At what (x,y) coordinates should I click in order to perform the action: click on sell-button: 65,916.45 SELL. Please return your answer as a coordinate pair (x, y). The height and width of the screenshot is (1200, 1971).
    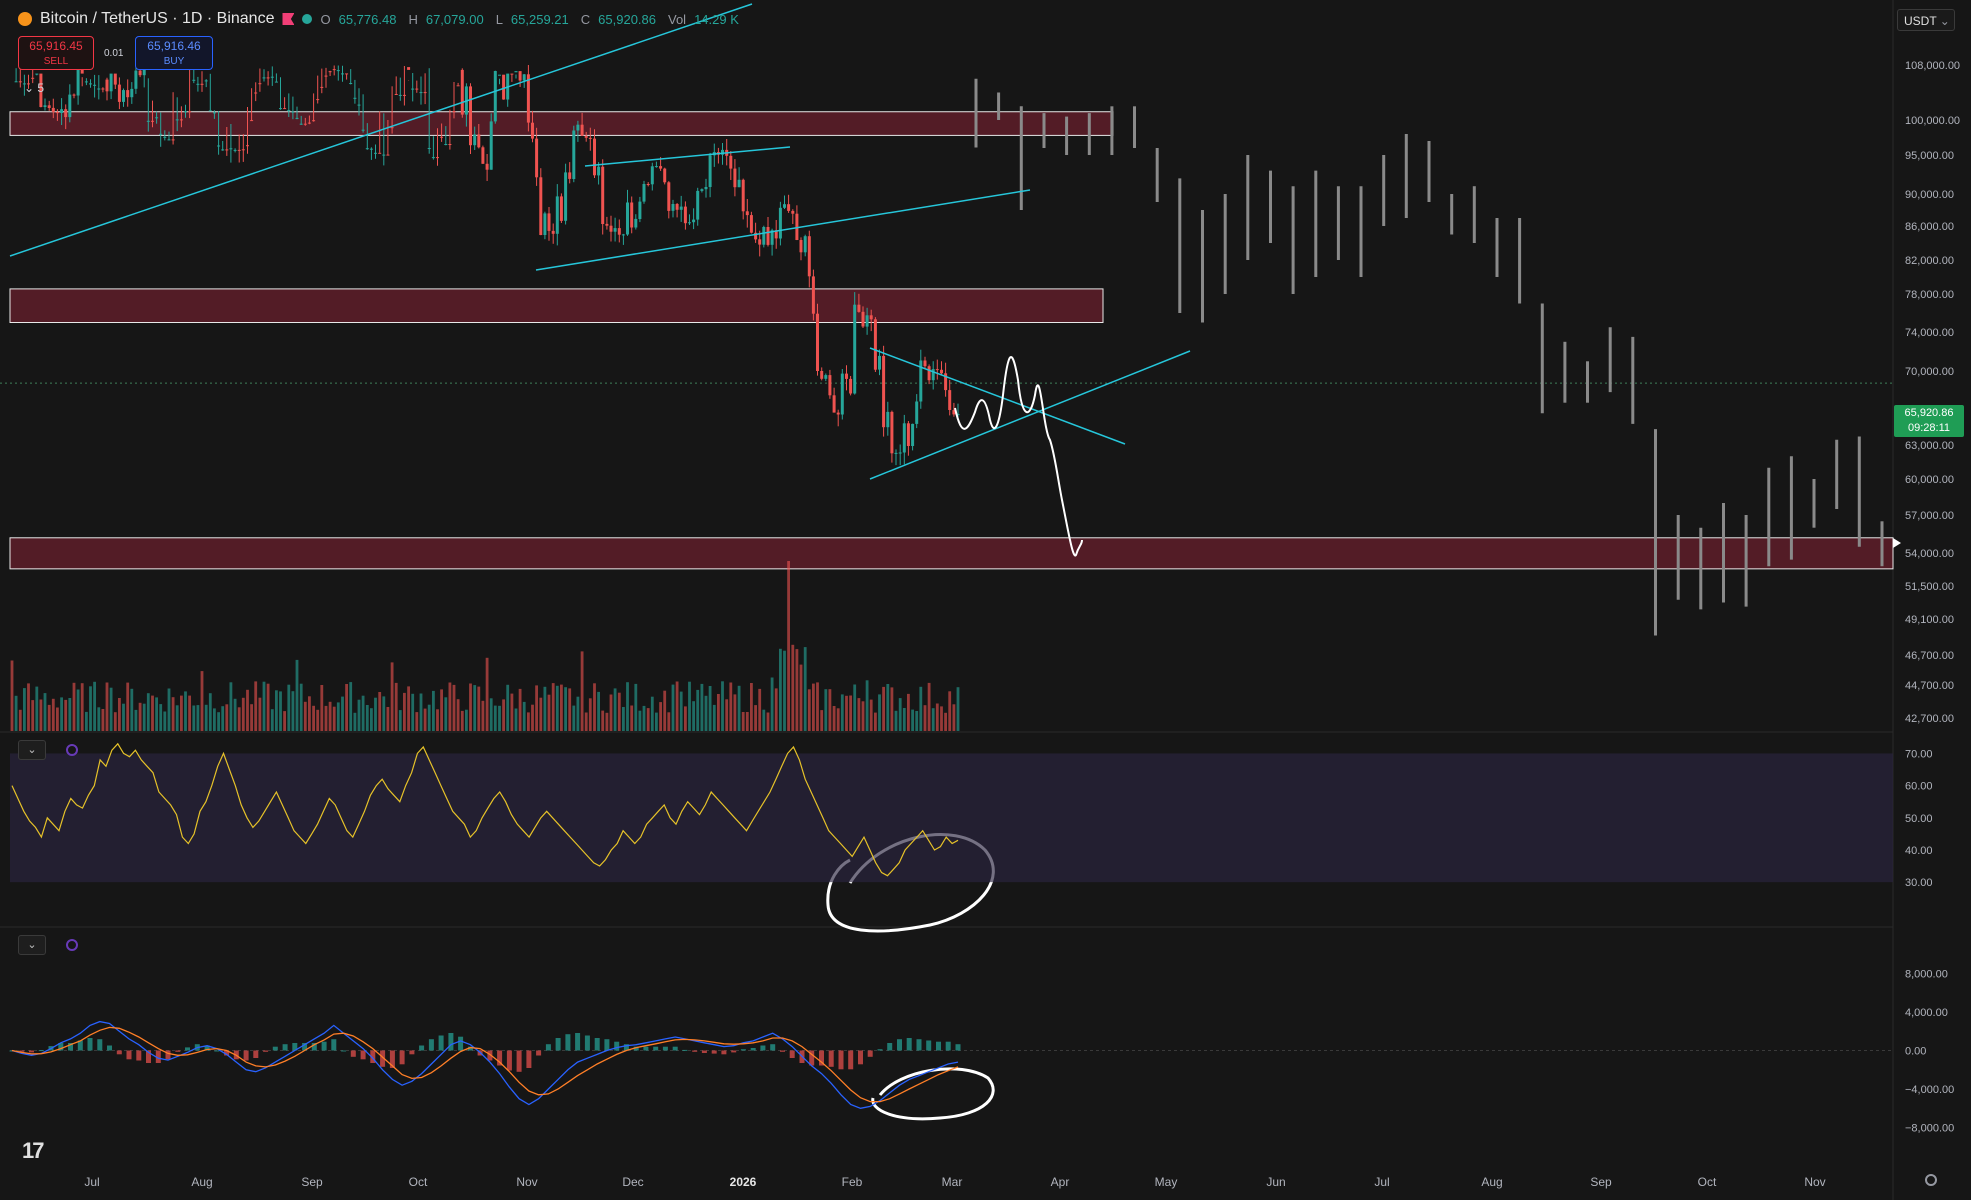
    Looking at the image, I should click on (56, 53).